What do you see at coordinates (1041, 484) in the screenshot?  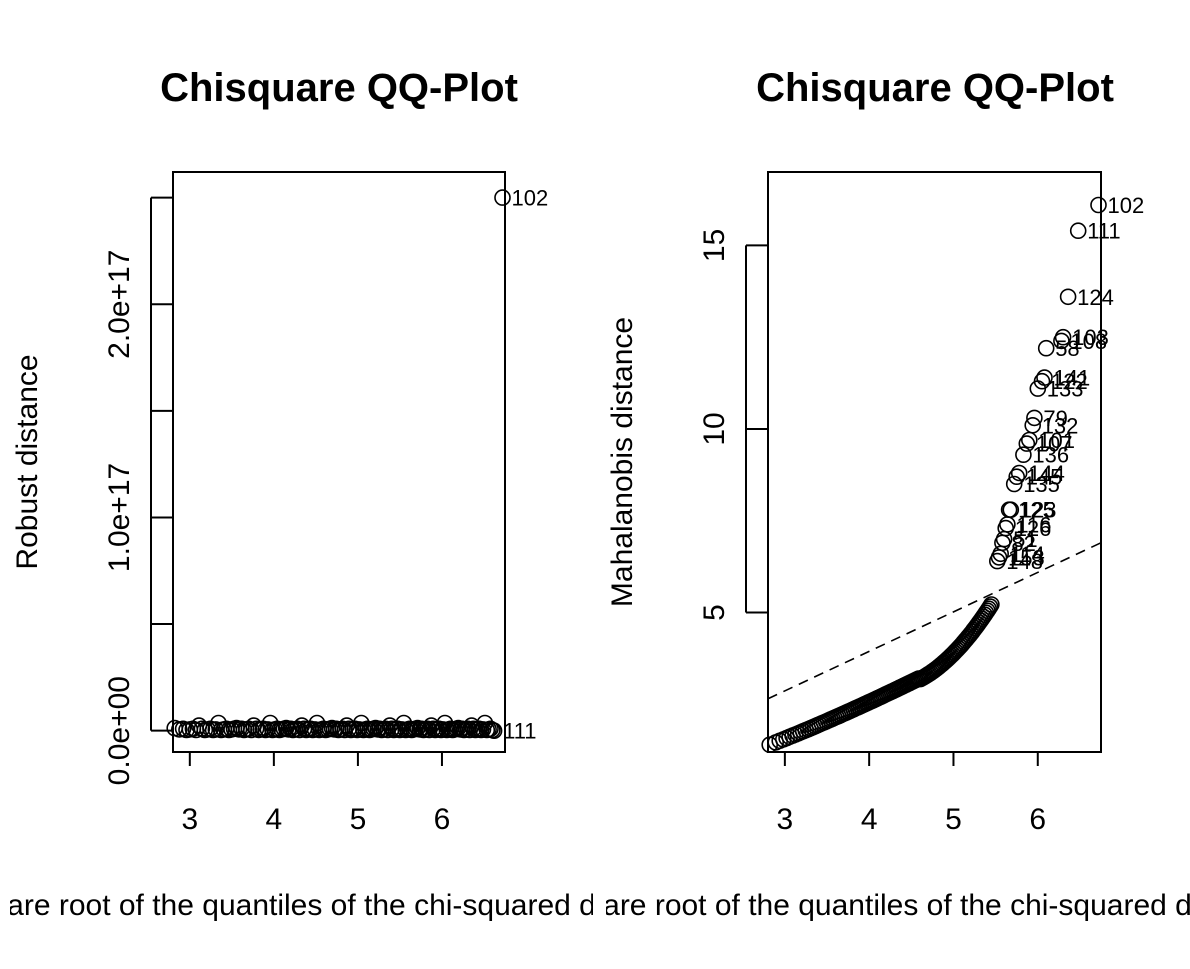 I see `point-label: 135` at bounding box center [1041, 484].